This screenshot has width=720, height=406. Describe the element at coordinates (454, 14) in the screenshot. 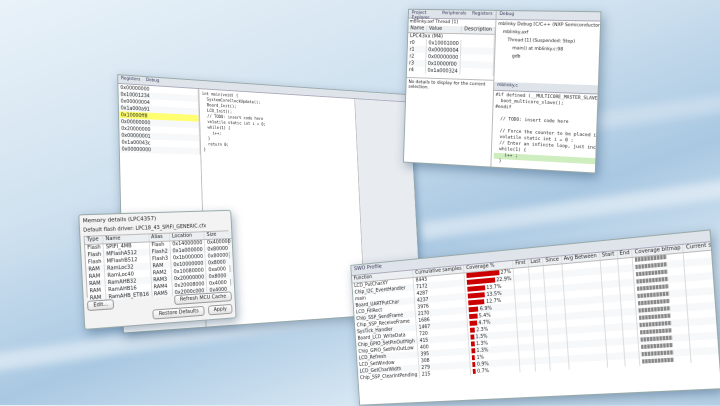

I see `tab-peripherals: Peripherals` at that location.